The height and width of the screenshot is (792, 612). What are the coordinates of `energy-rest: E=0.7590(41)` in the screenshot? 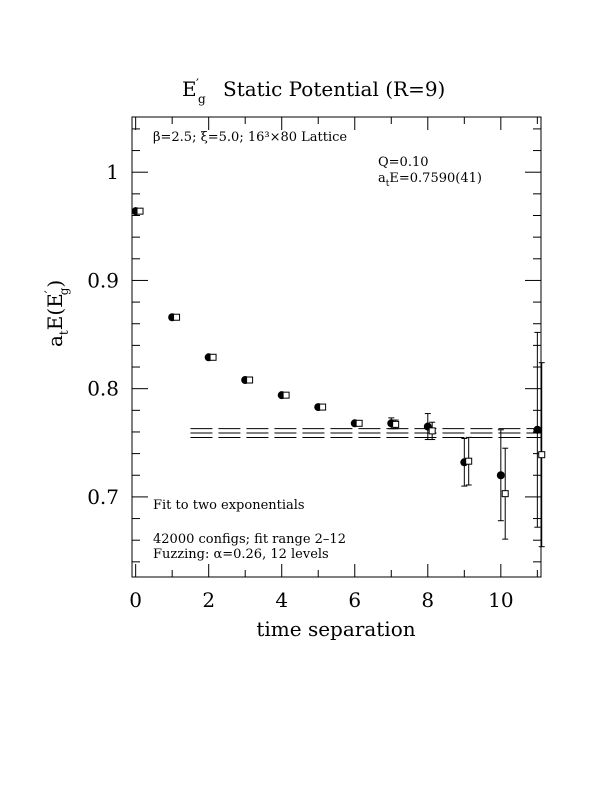 It's located at (435, 178).